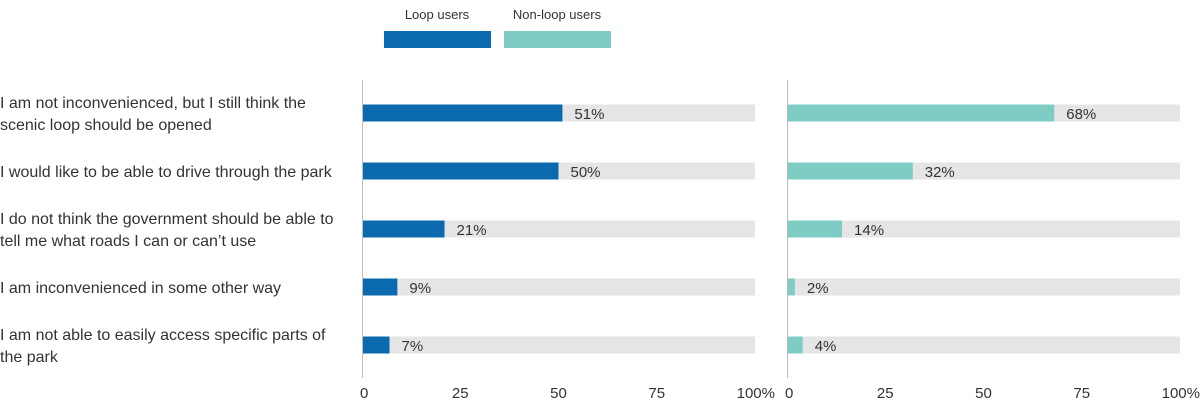  Describe the element at coordinates (589, 114) in the screenshot. I see `value-label-loop-1: 51%` at that location.